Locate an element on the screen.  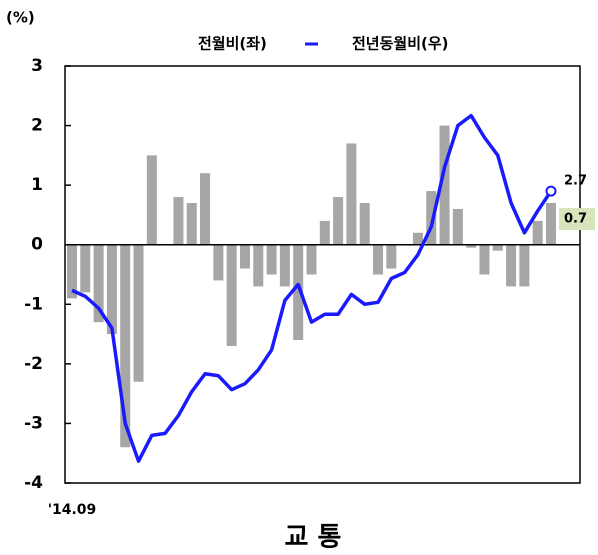
y-tick-label: -2 is located at coordinates (33, 364).